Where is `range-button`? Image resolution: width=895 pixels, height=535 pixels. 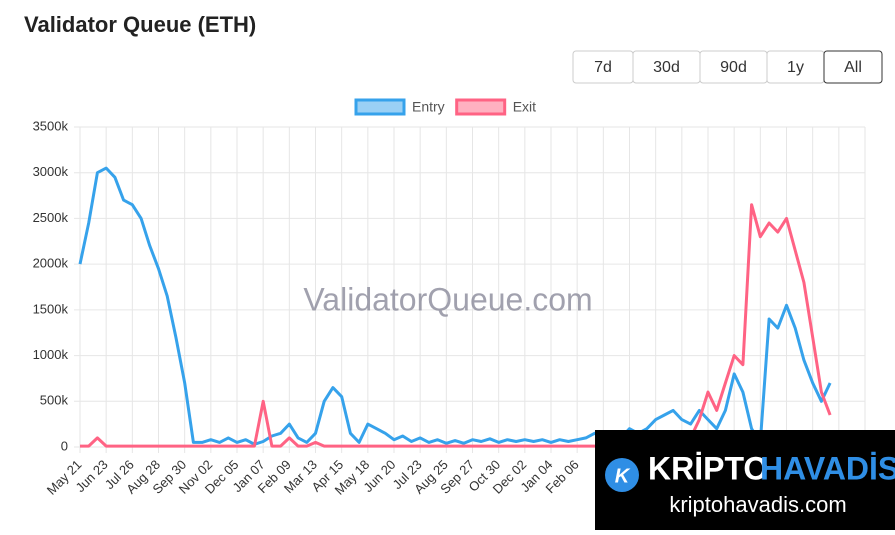
range-button is located at coordinates (853, 67).